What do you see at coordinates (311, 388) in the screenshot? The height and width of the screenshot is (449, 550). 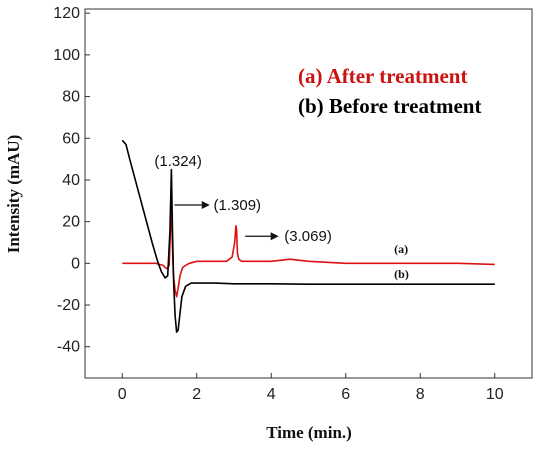 I see `x-axis: 0 2 4 6 8 10` at bounding box center [311, 388].